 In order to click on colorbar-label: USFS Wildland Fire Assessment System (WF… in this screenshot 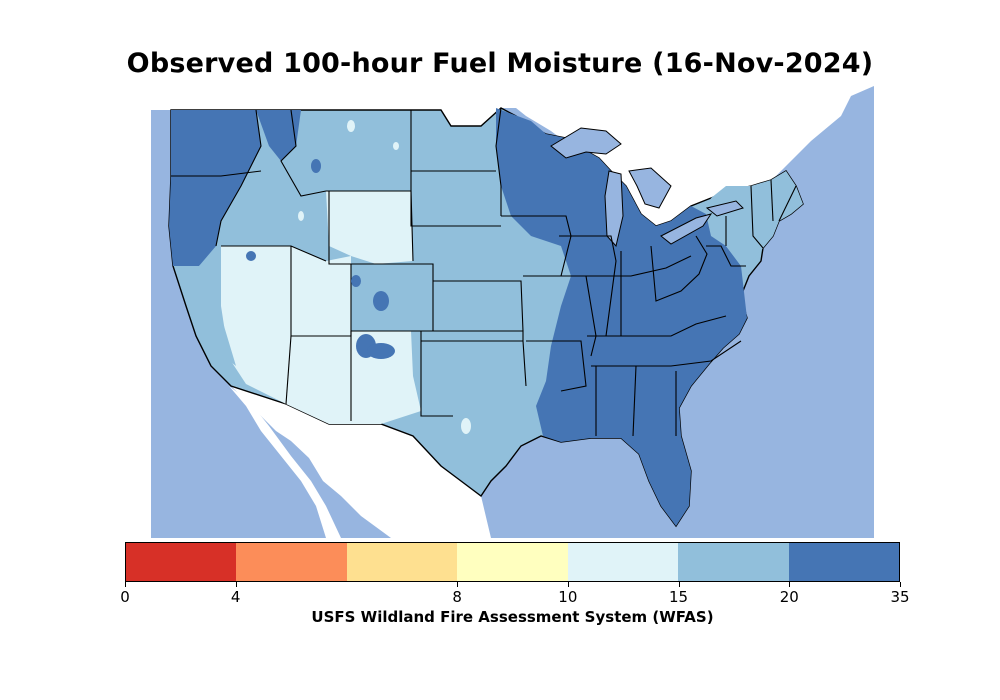, I will do `click(512, 617)`.